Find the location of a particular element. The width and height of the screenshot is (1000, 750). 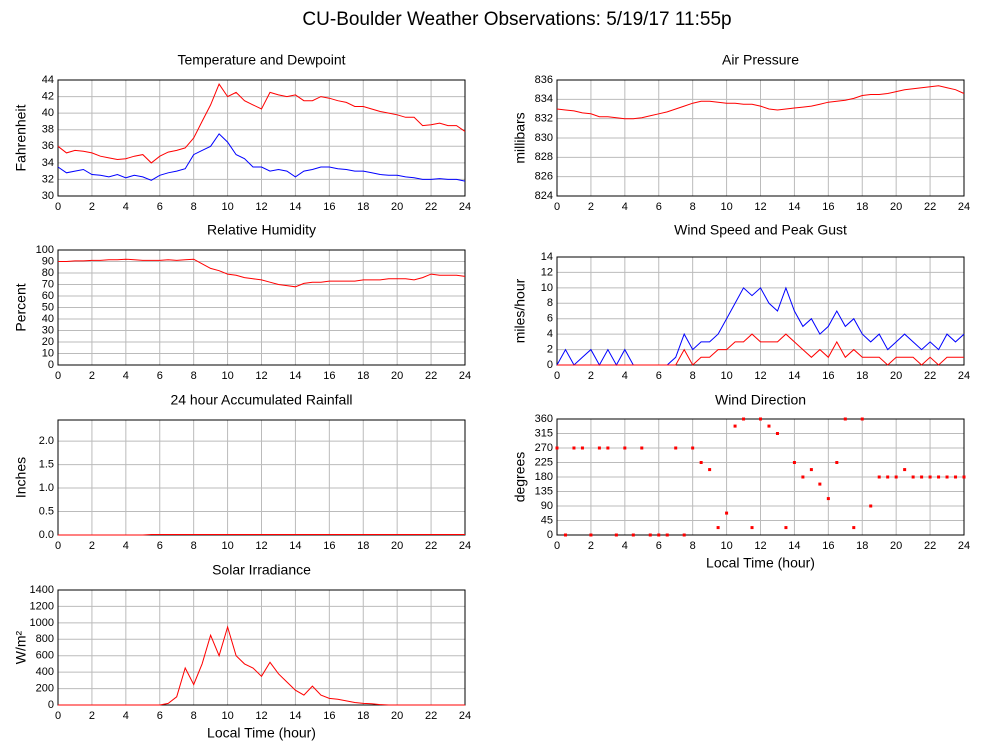

y-tick-label: 200 is located at coordinates (45, 688).